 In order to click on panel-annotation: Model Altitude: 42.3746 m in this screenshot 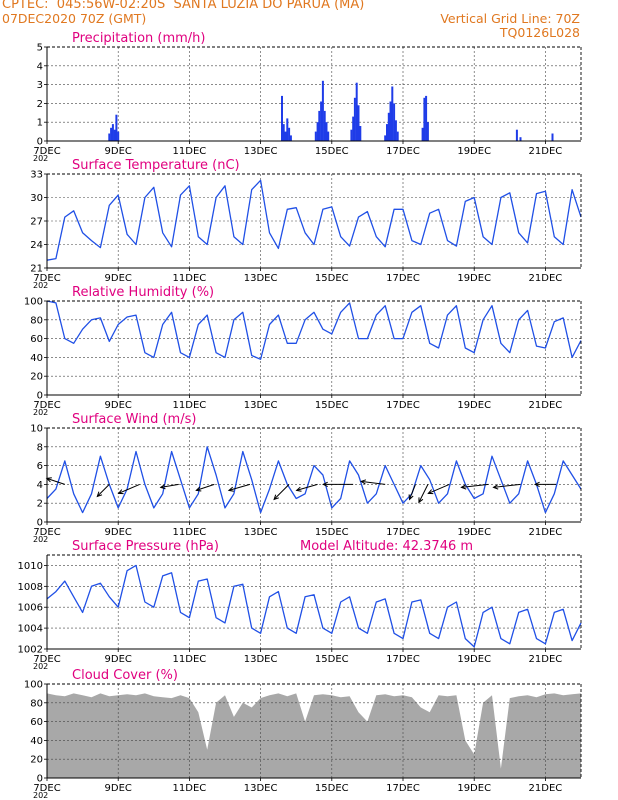, I will do `click(386, 546)`.